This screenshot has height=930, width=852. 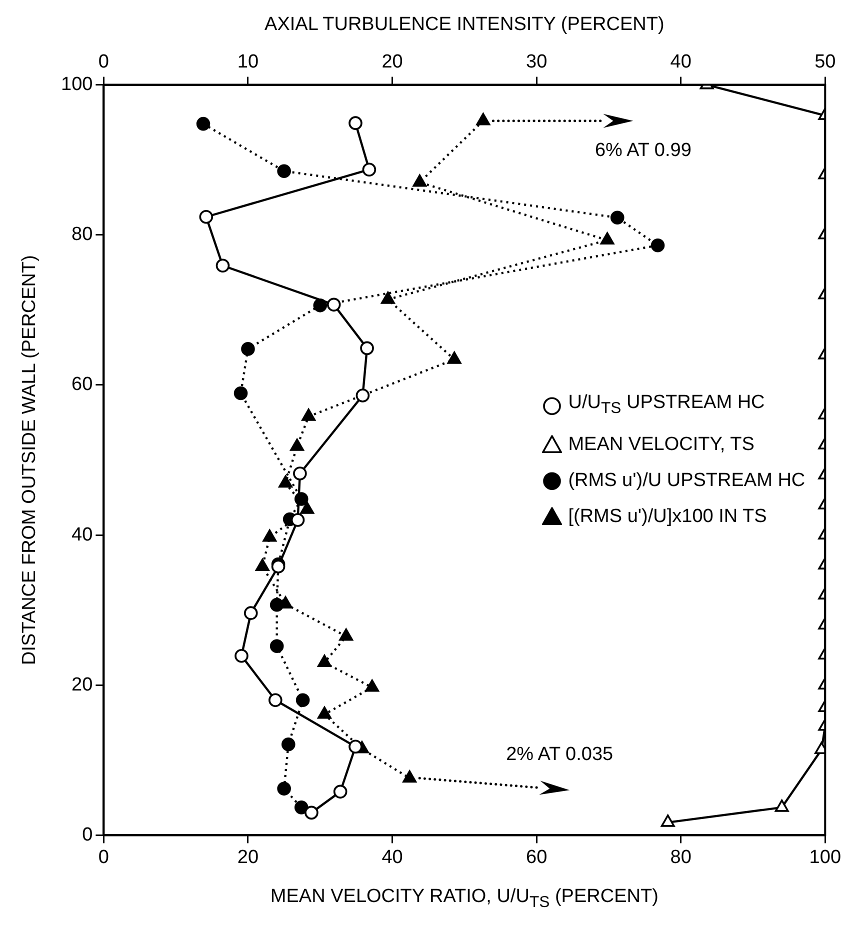 I want to click on x2-tick-label: 10, so click(x=248, y=62).